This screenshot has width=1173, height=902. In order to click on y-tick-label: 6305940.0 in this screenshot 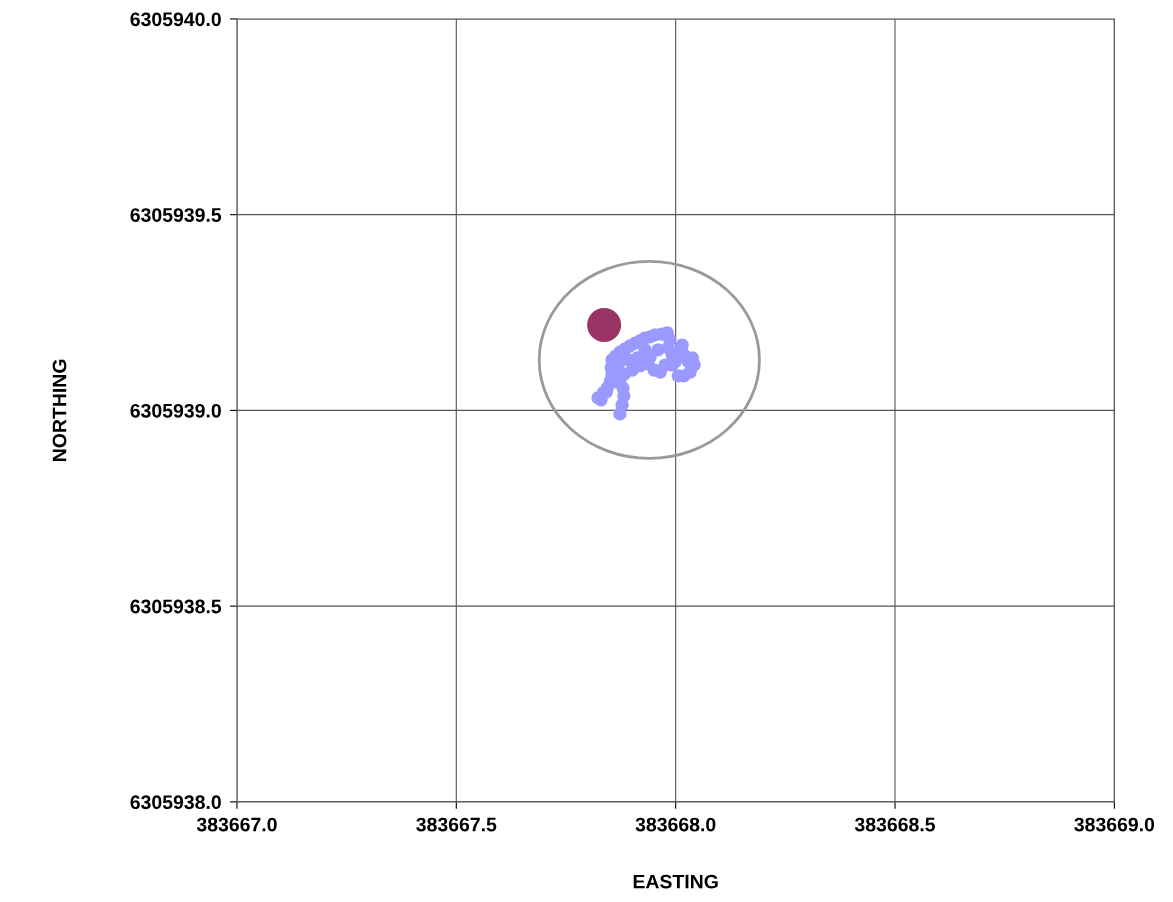, I will do `click(175, 19)`.